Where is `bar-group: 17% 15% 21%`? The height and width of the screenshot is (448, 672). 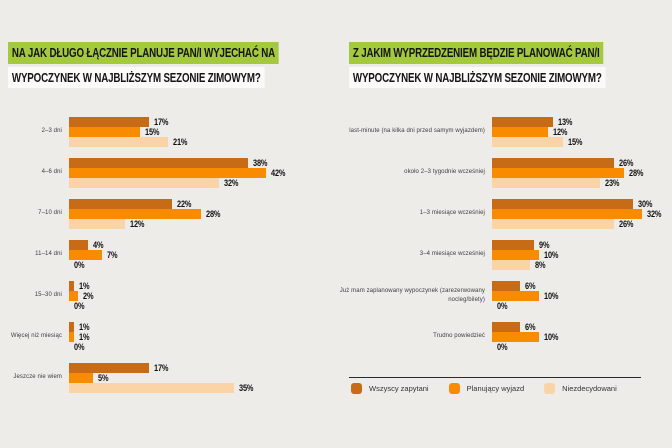 bar-group: 17% 15% 21% is located at coordinates (129, 131).